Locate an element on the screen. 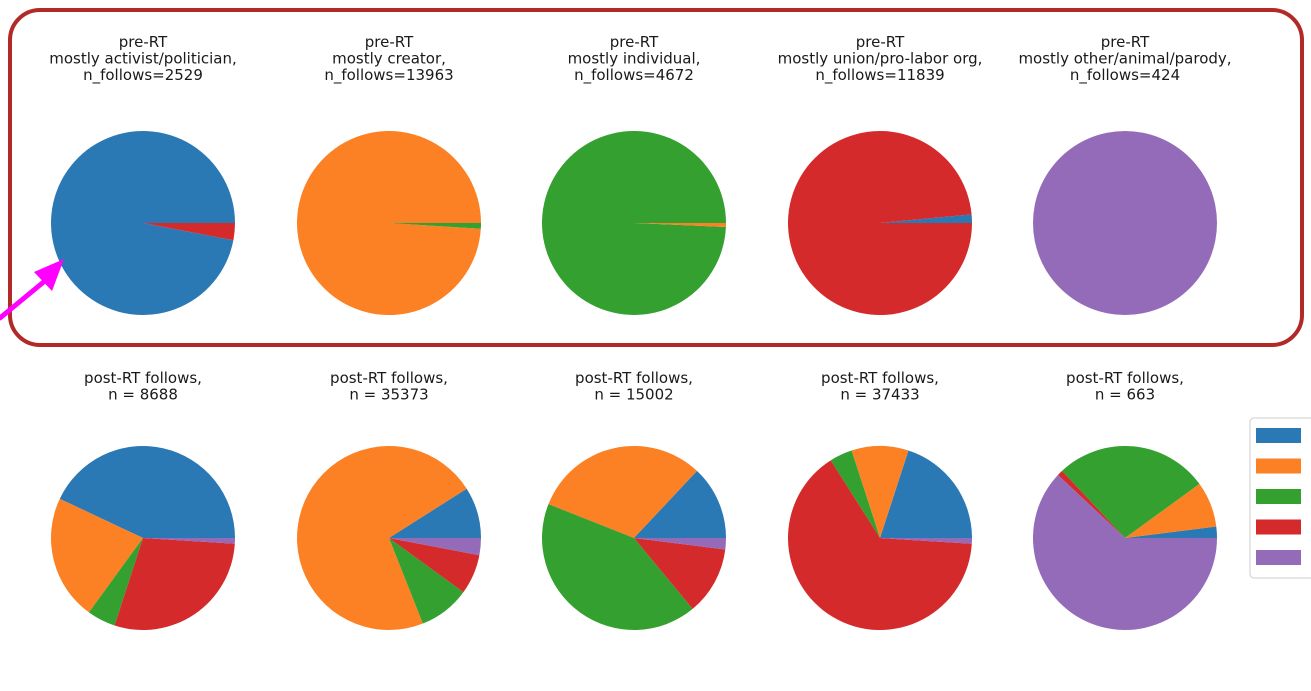 Image resolution: width=1311 pixels, height=691 pixels. pie-title: post-RT follows,n = 35373 is located at coordinates (389, 386).